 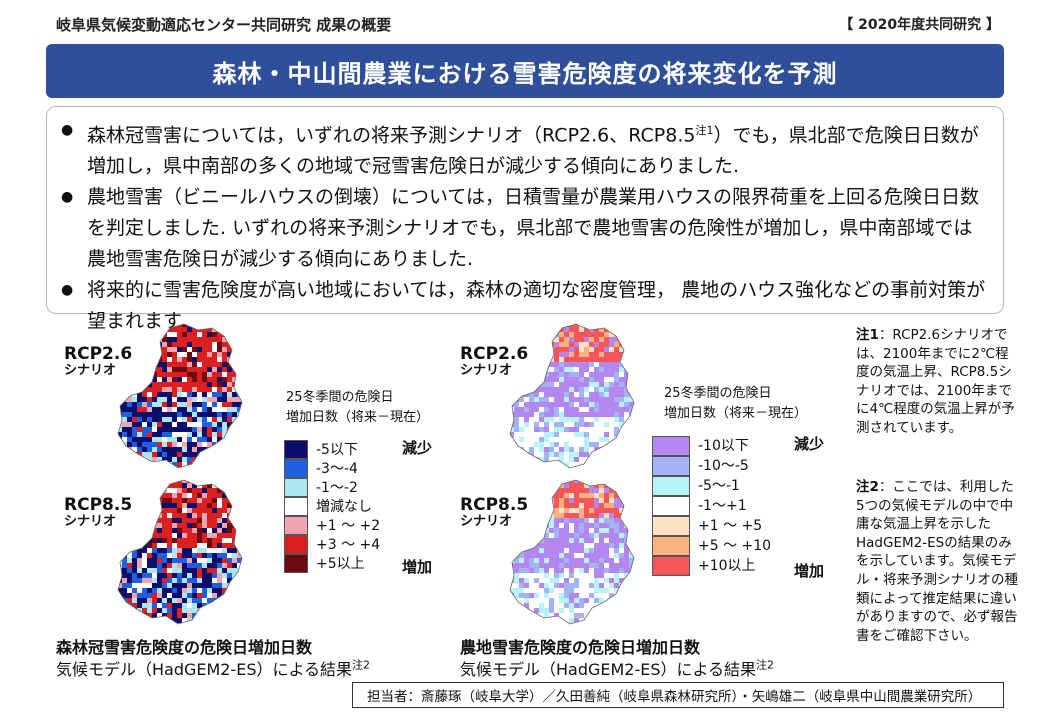 What do you see at coordinates (337, 488) in the screenshot?
I see `forest-legend-label: -1～-2` at bounding box center [337, 488].